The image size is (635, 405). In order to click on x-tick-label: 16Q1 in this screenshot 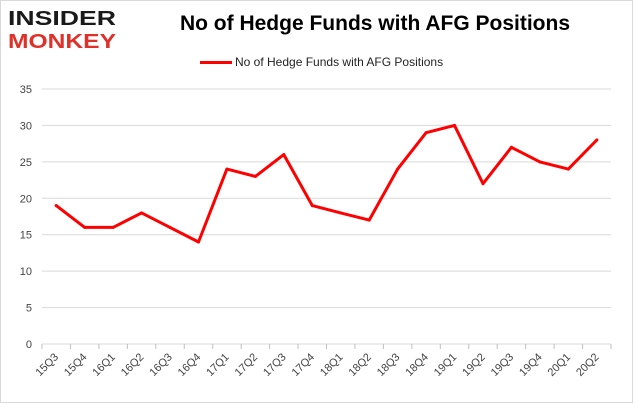, I will do `click(104, 365)`.